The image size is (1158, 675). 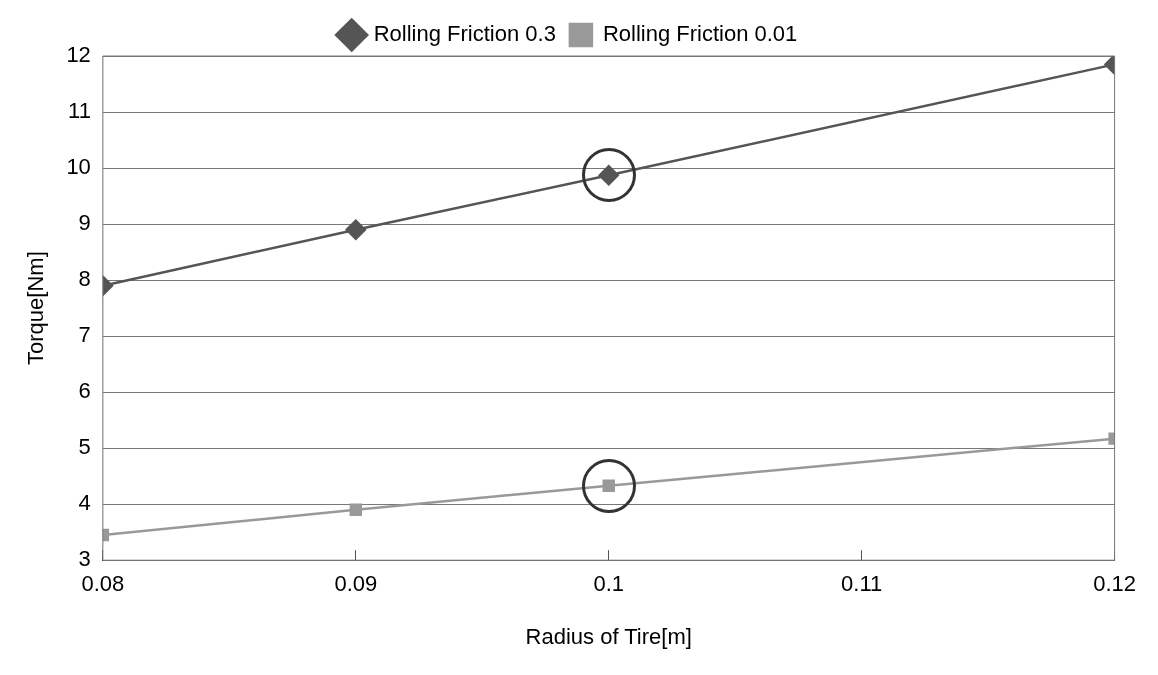 I want to click on x-tick-label: 0.12, so click(x=1114, y=584).